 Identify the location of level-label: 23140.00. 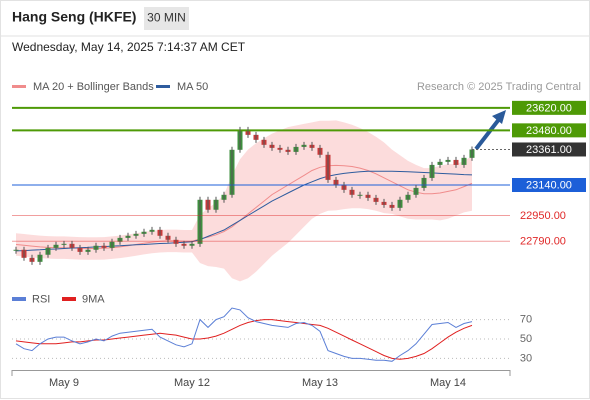
(549, 185).